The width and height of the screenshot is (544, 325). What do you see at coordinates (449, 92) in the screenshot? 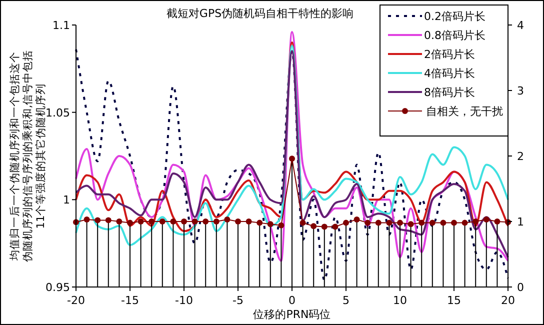
I see `legend-label: 8倍码片长` at bounding box center [449, 92].